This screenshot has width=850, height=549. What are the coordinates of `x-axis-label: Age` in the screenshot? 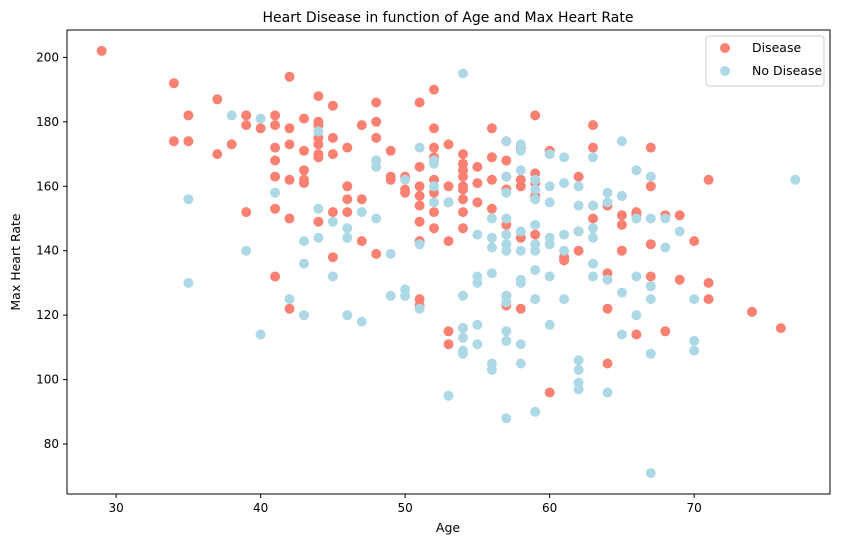 It's located at (448, 527).